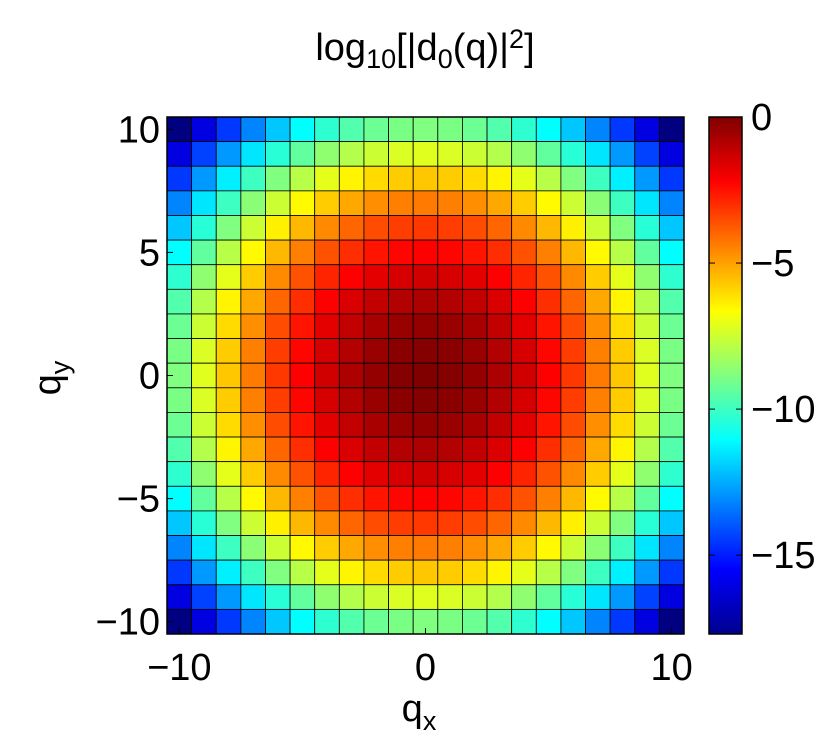 This screenshot has width=830, height=753. What do you see at coordinates (51, 377) in the screenshot?
I see `y-axis-label: qy` at bounding box center [51, 377].